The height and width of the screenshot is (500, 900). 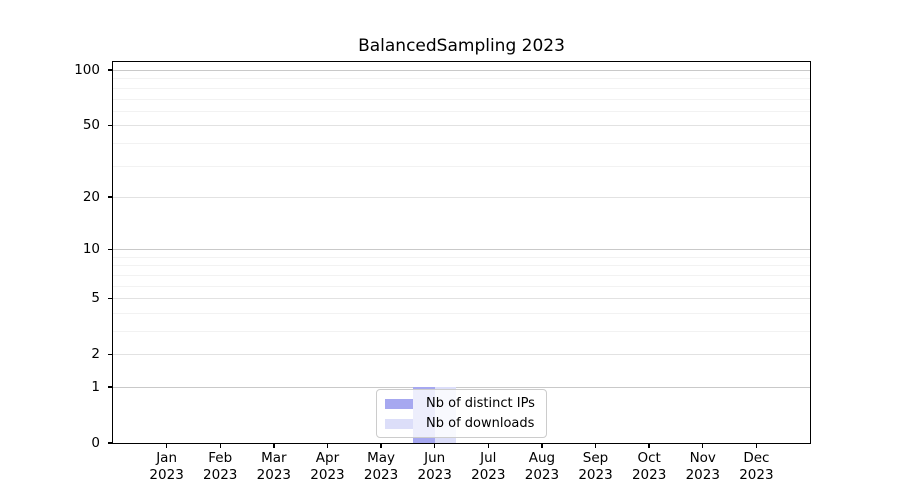 What do you see at coordinates (91, 125) in the screenshot?
I see `y-tick-label-50: 50` at bounding box center [91, 125].